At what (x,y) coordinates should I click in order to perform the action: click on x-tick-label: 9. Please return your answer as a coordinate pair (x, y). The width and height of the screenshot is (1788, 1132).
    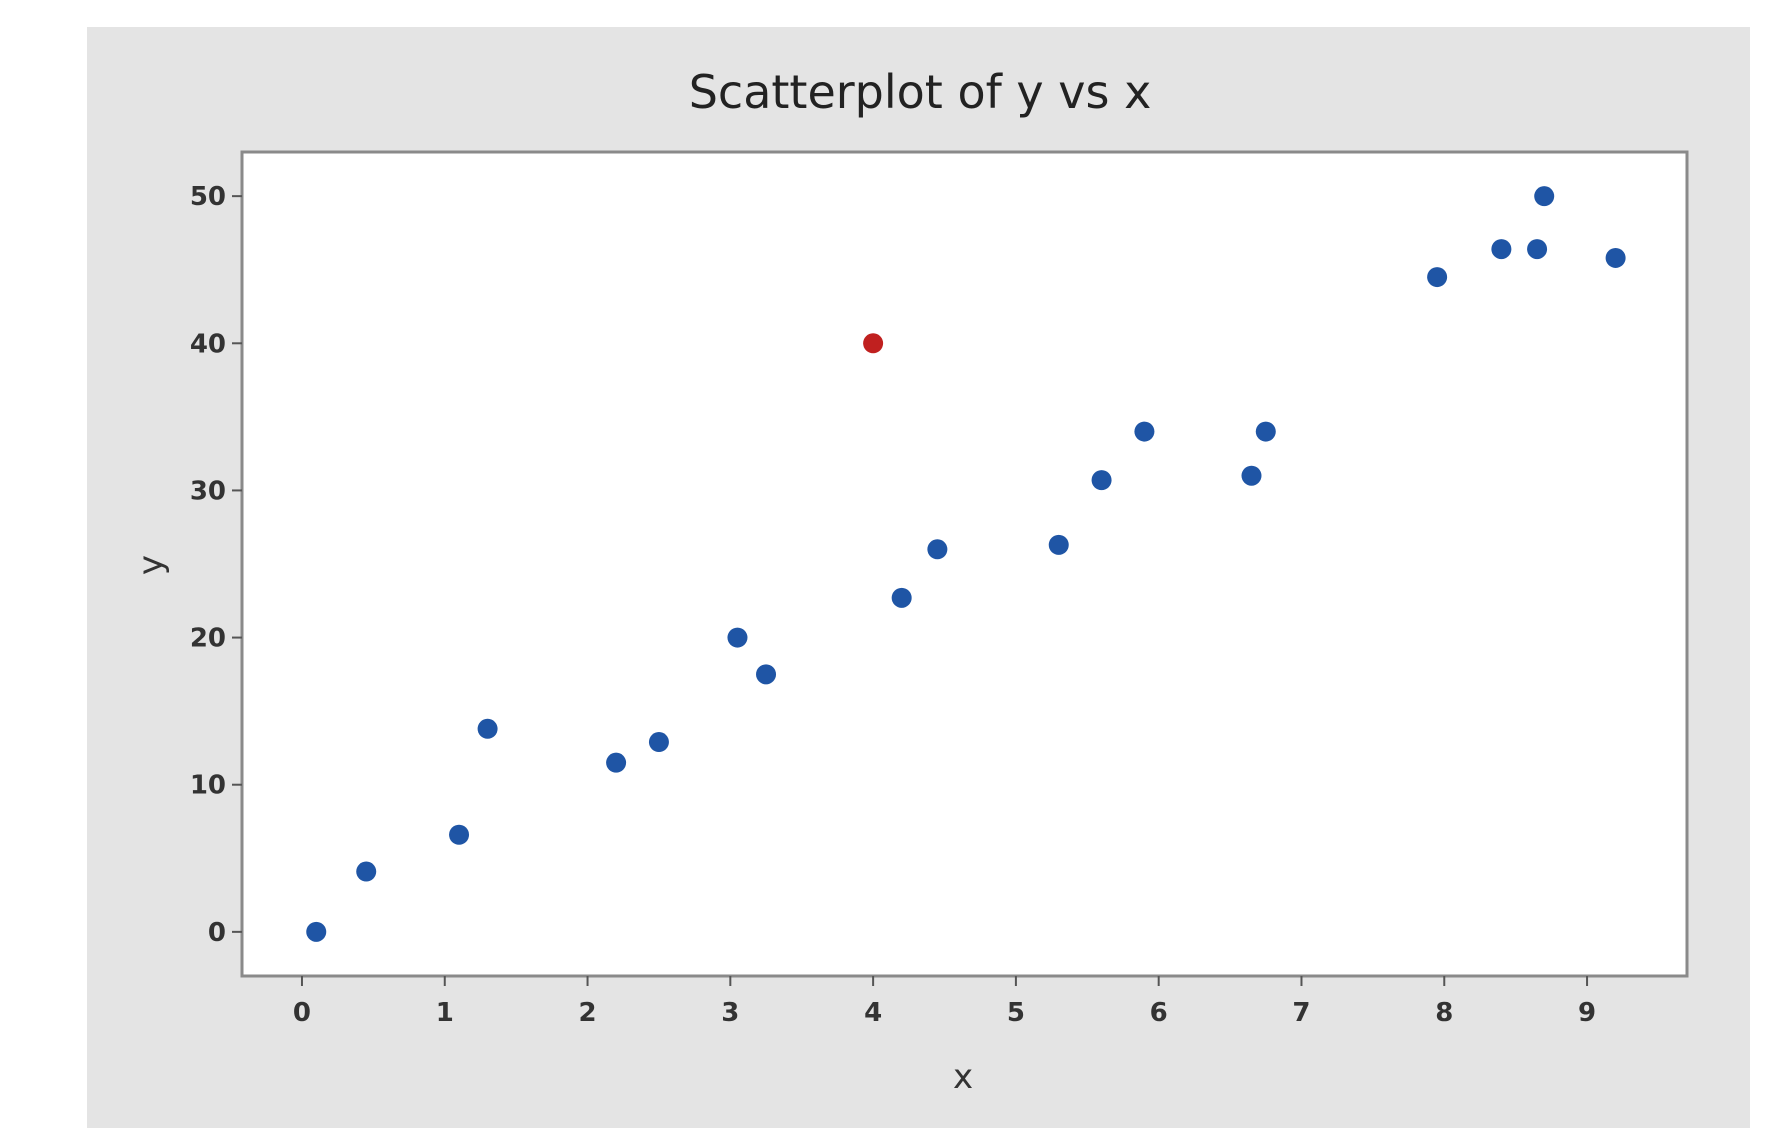
    Looking at the image, I should click on (1587, 1013).